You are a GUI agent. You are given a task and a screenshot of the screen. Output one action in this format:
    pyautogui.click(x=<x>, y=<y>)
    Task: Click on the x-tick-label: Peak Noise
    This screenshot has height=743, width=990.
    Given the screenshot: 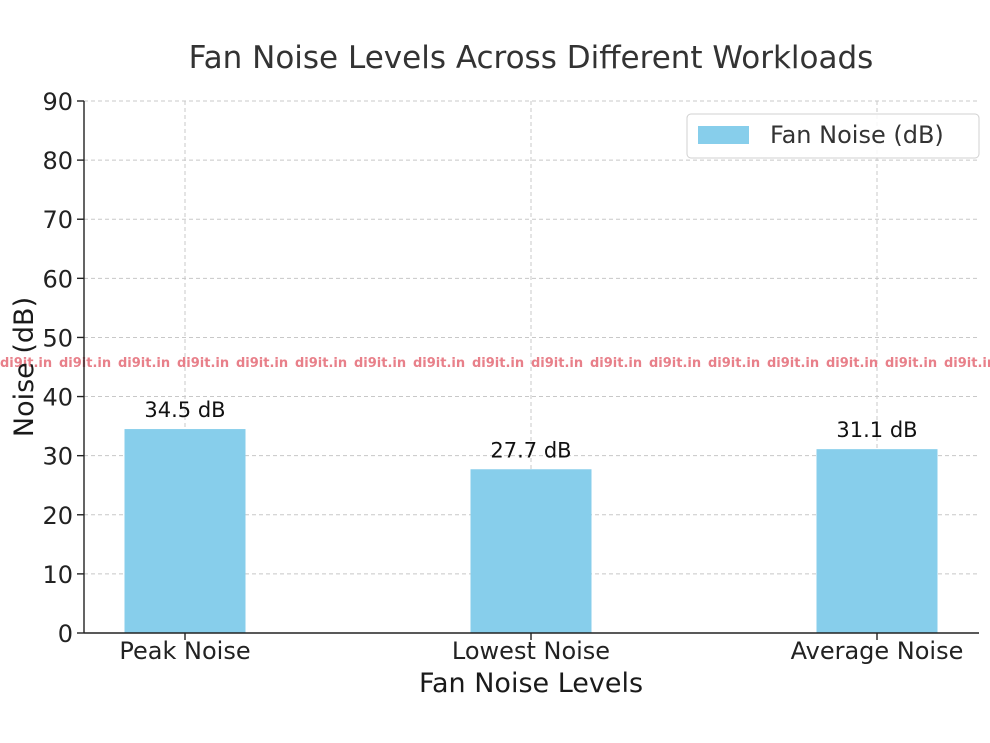 What is the action you would take?
    pyautogui.click(x=184, y=651)
    